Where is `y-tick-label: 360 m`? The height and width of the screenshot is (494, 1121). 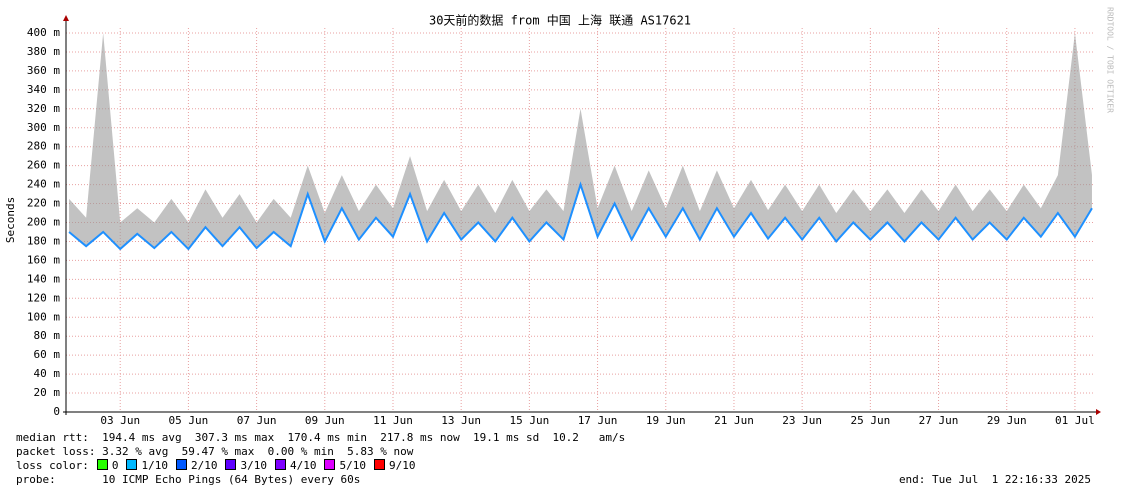
y-tick-label: 360 m is located at coordinates (43, 70).